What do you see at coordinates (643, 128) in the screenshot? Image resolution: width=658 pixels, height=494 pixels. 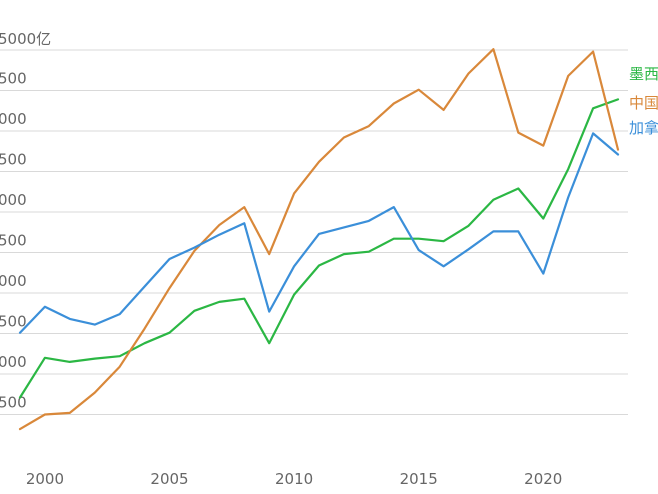 I see `series-label: 加拿大` at bounding box center [643, 128].